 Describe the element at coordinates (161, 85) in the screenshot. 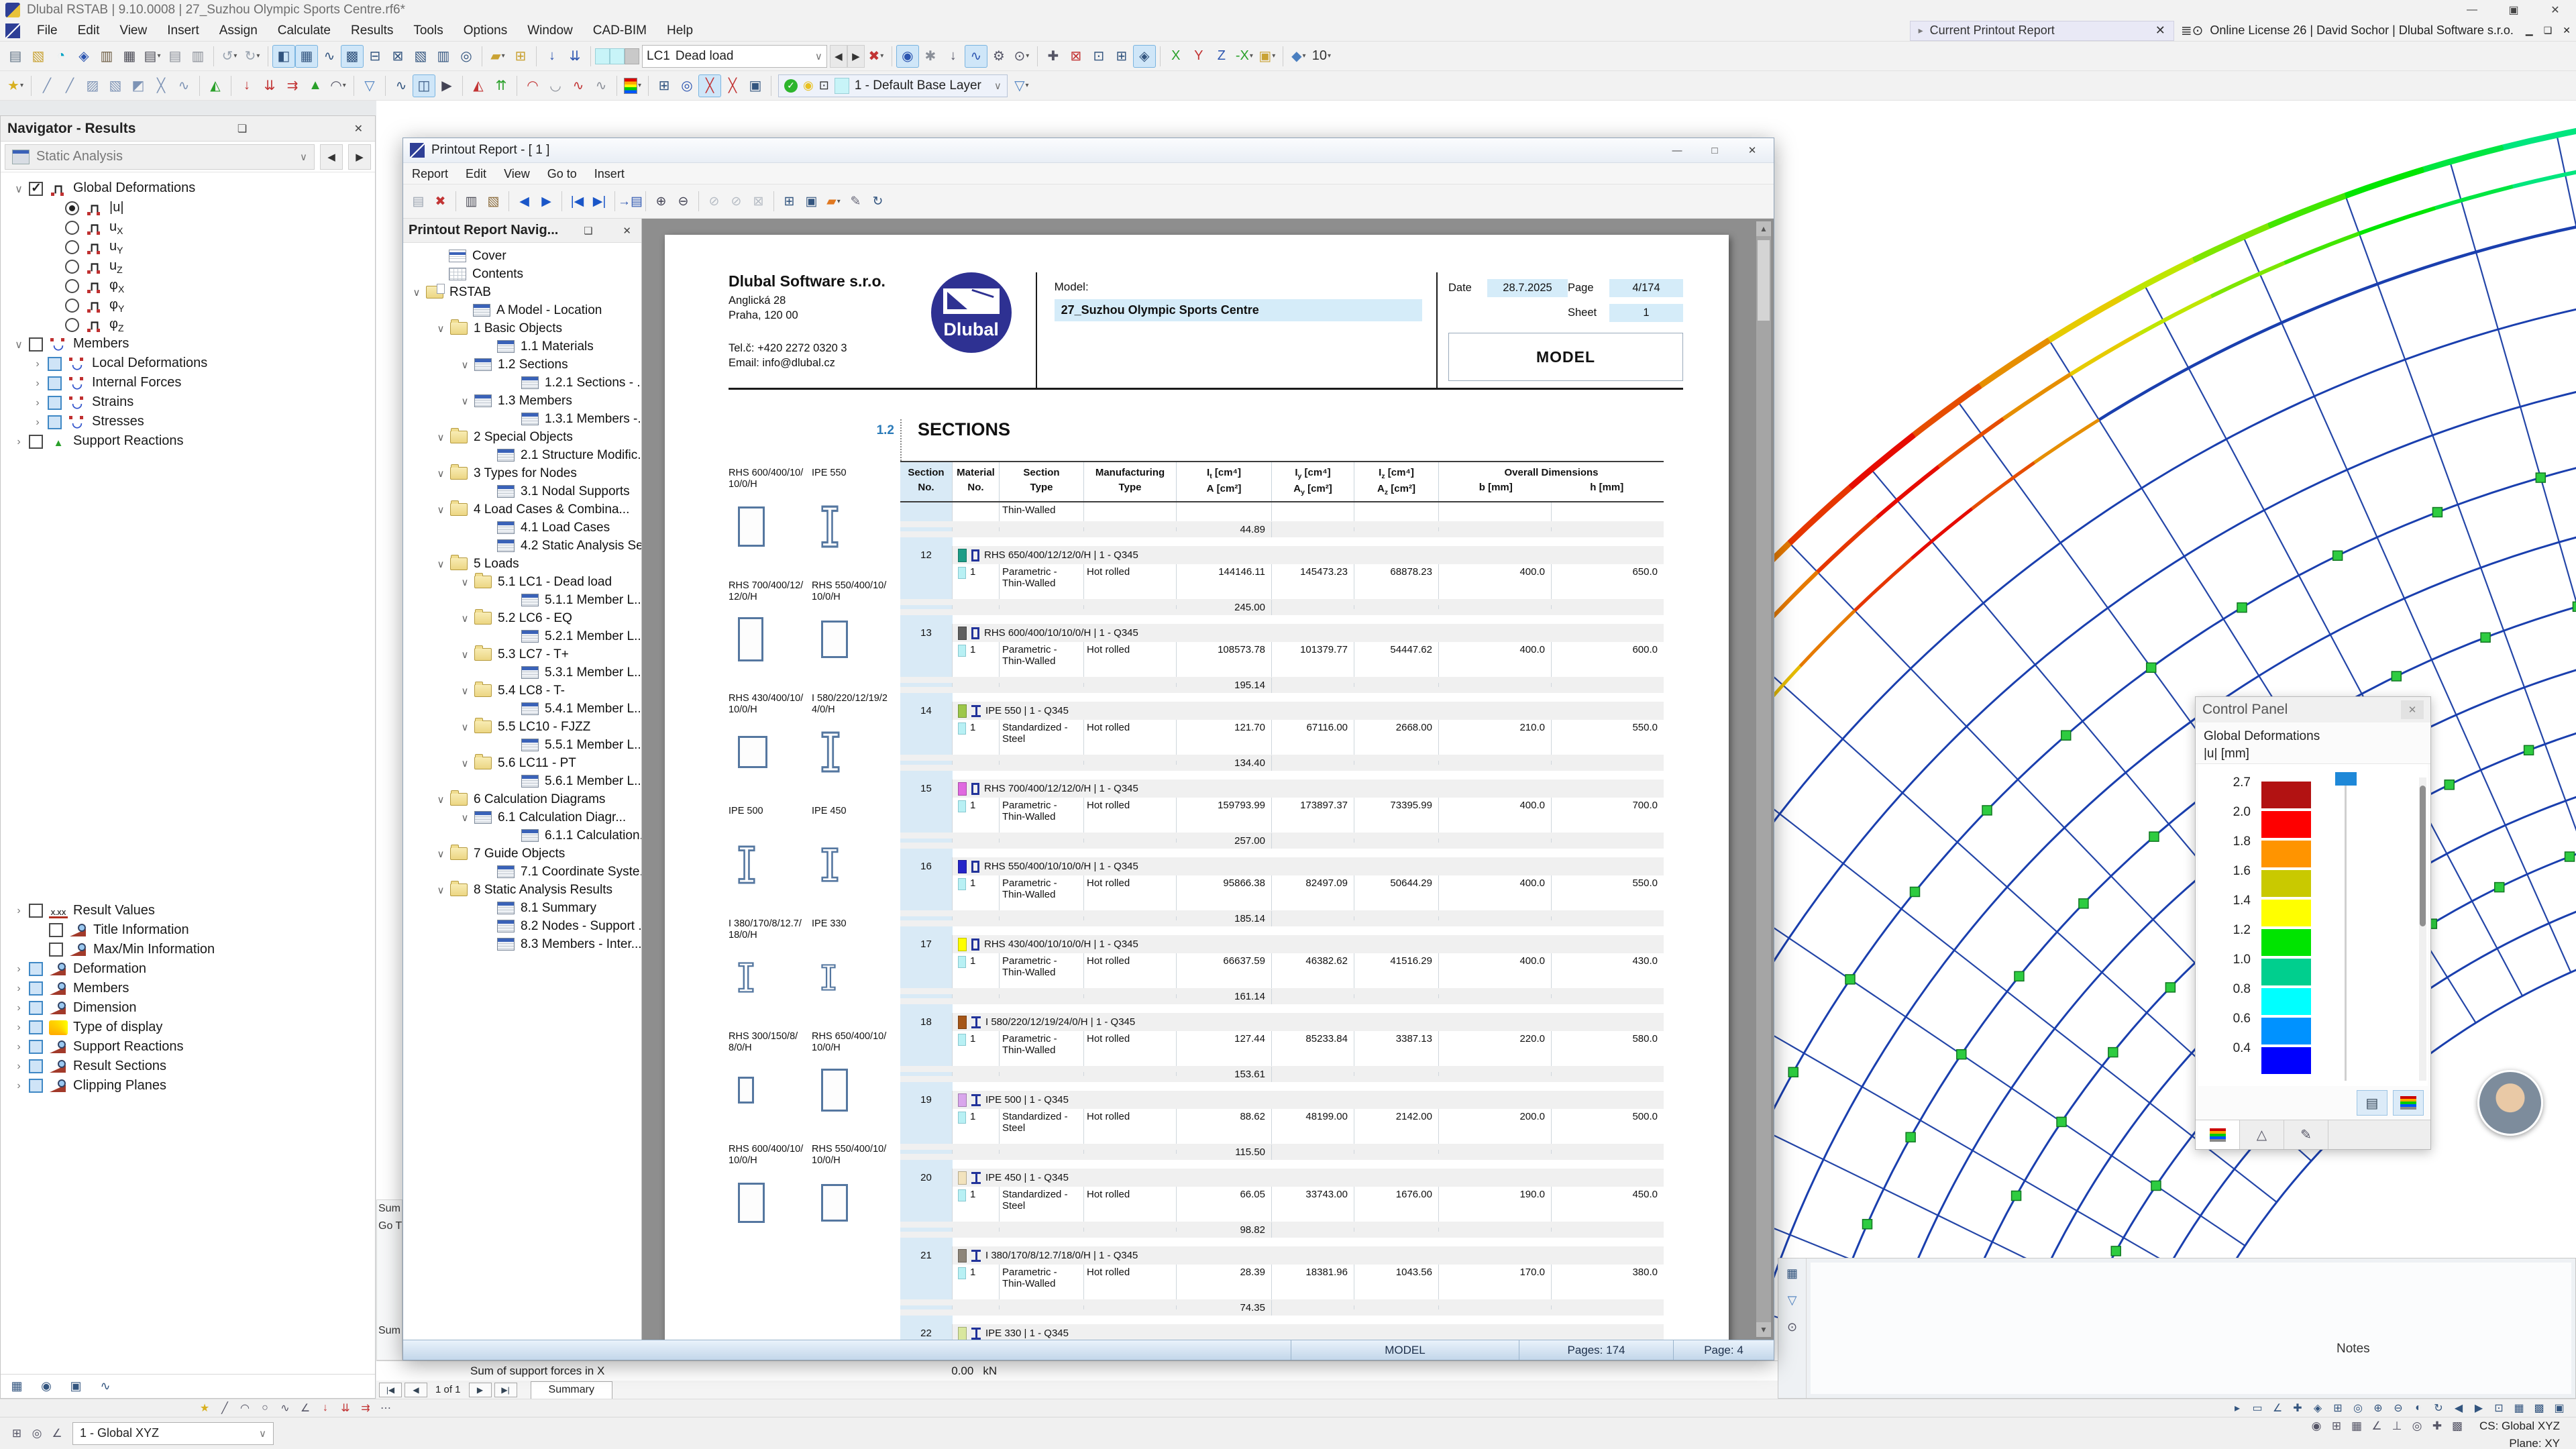

I see `member-cross-icon: ╳` at that location.